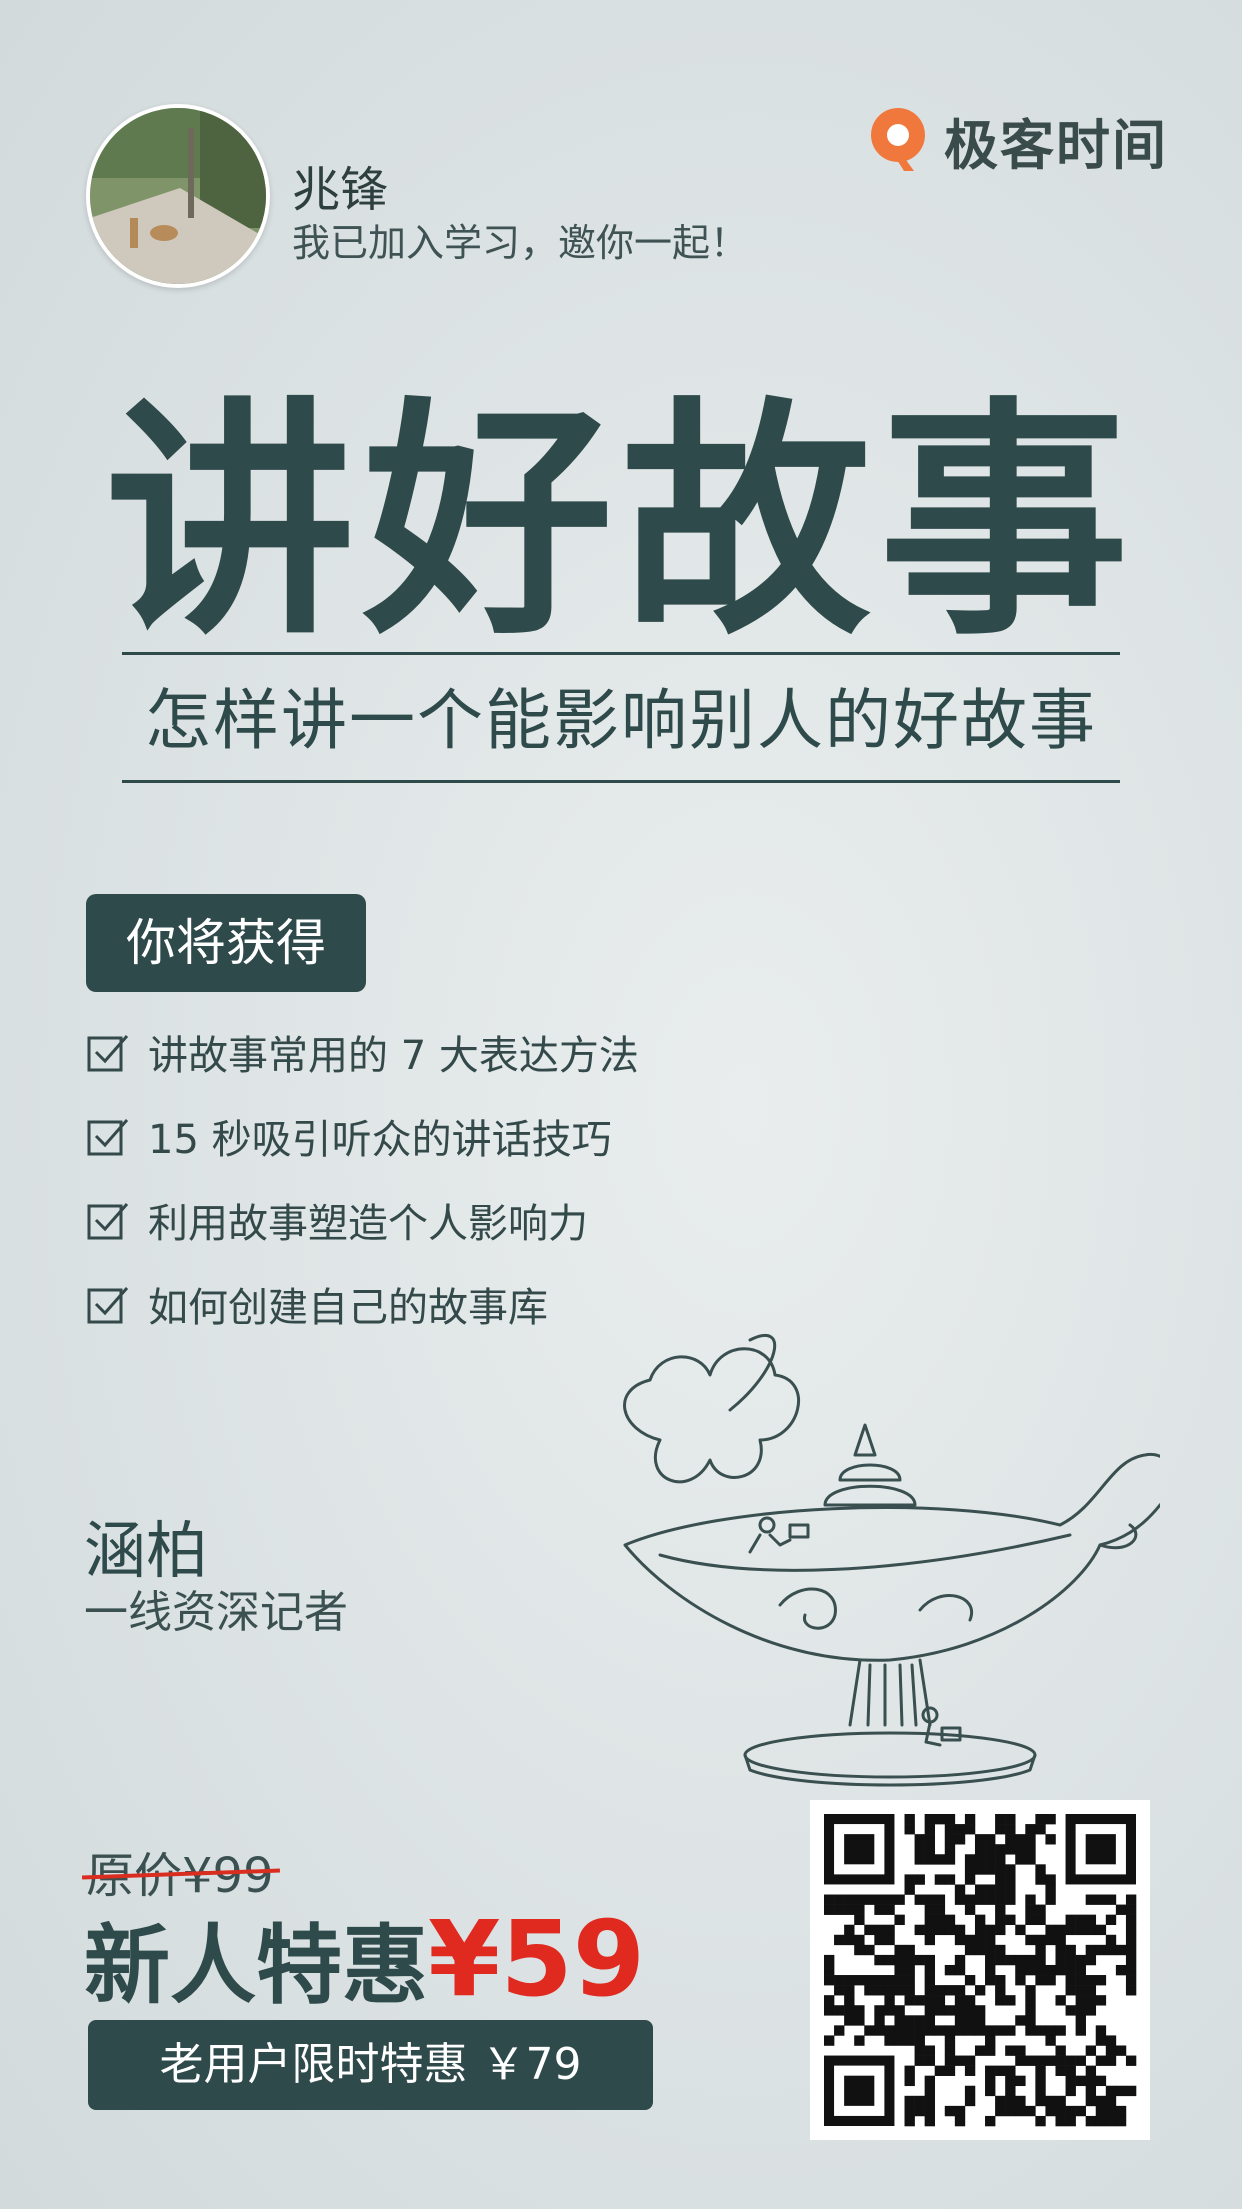 The image size is (1242, 2209). I want to click on new-user-price: 新人特惠¥59, so click(364, 1962).